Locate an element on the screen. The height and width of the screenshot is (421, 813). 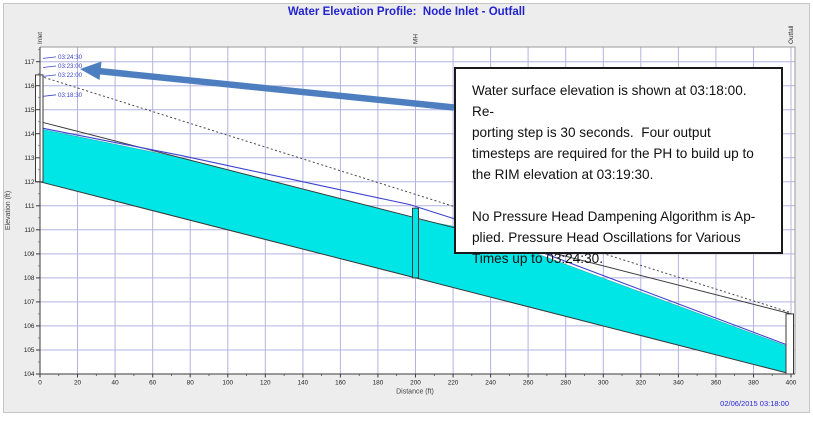
node-inlet is located at coordinates (39, 128).